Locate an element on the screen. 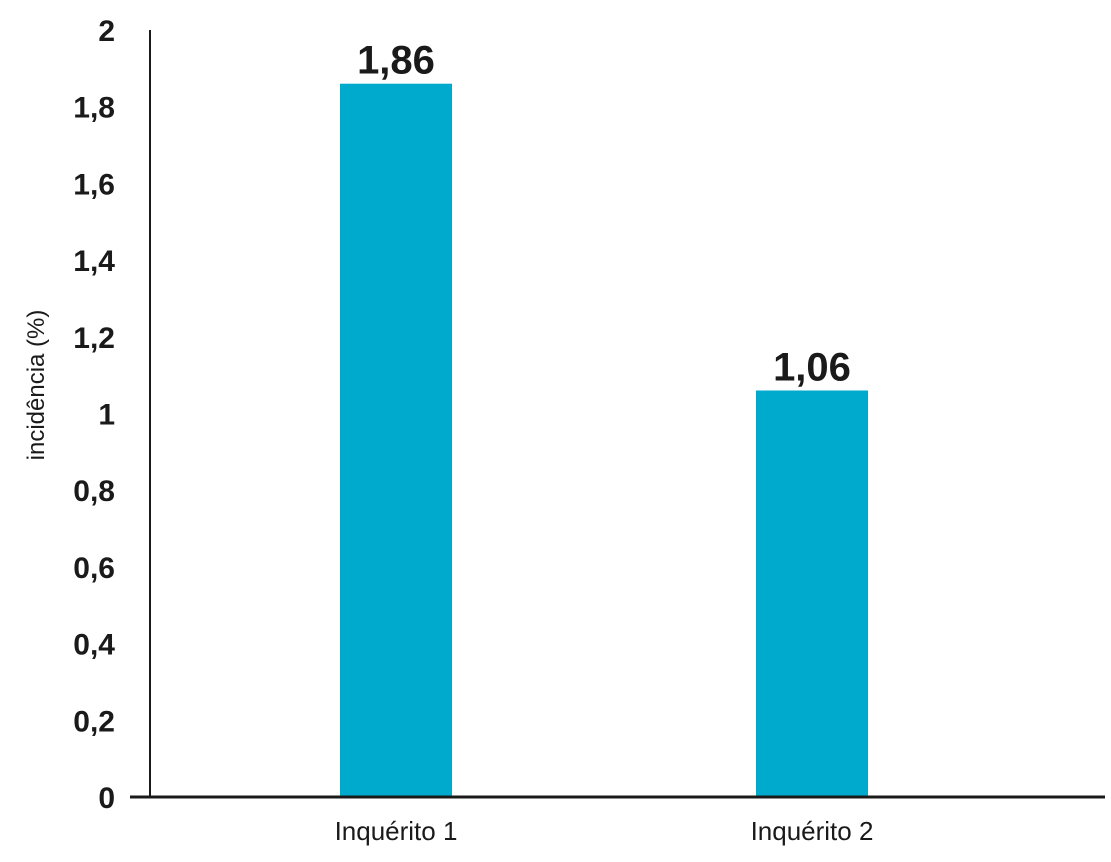 Image resolution: width=1111 pixels, height=862 pixels. y-tick-label: 2 is located at coordinates (106, 31).